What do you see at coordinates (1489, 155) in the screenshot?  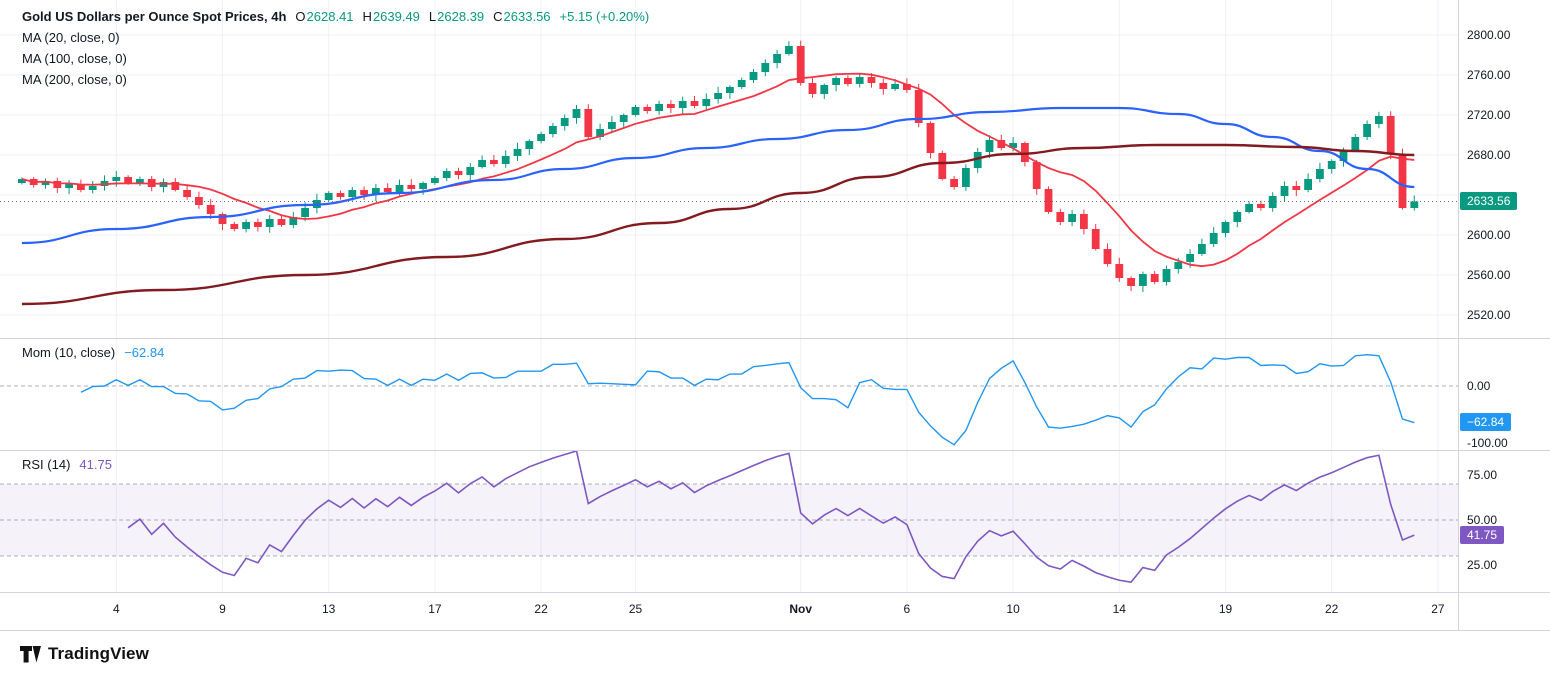 I see `price-tick: 2680.00` at bounding box center [1489, 155].